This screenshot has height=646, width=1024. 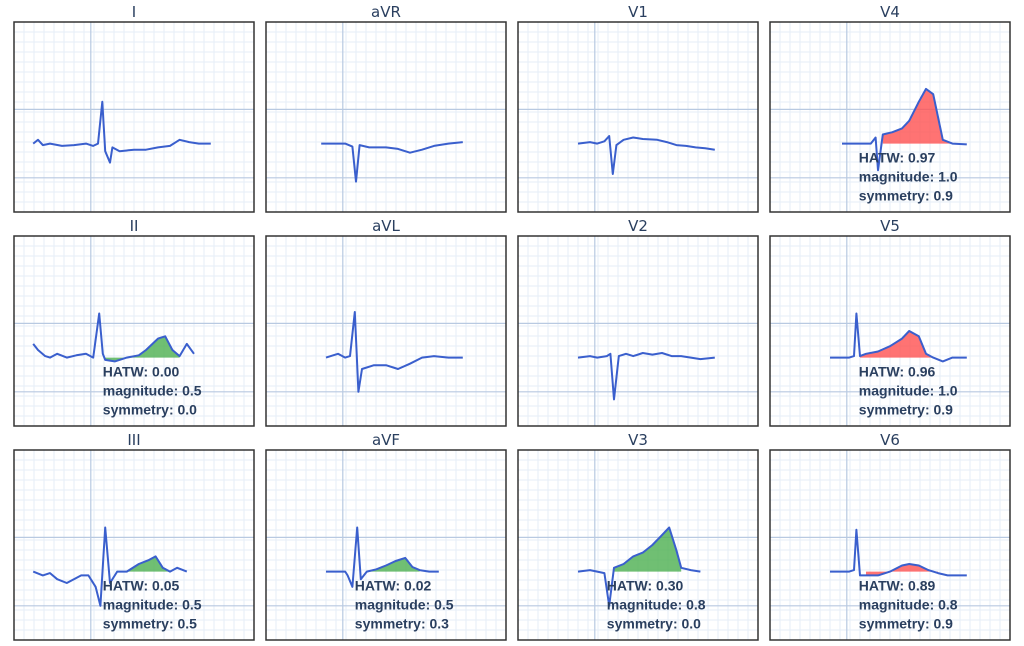 What do you see at coordinates (141, 586) in the screenshot?
I see `hatw-label: HATW: 0.05` at bounding box center [141, 586].